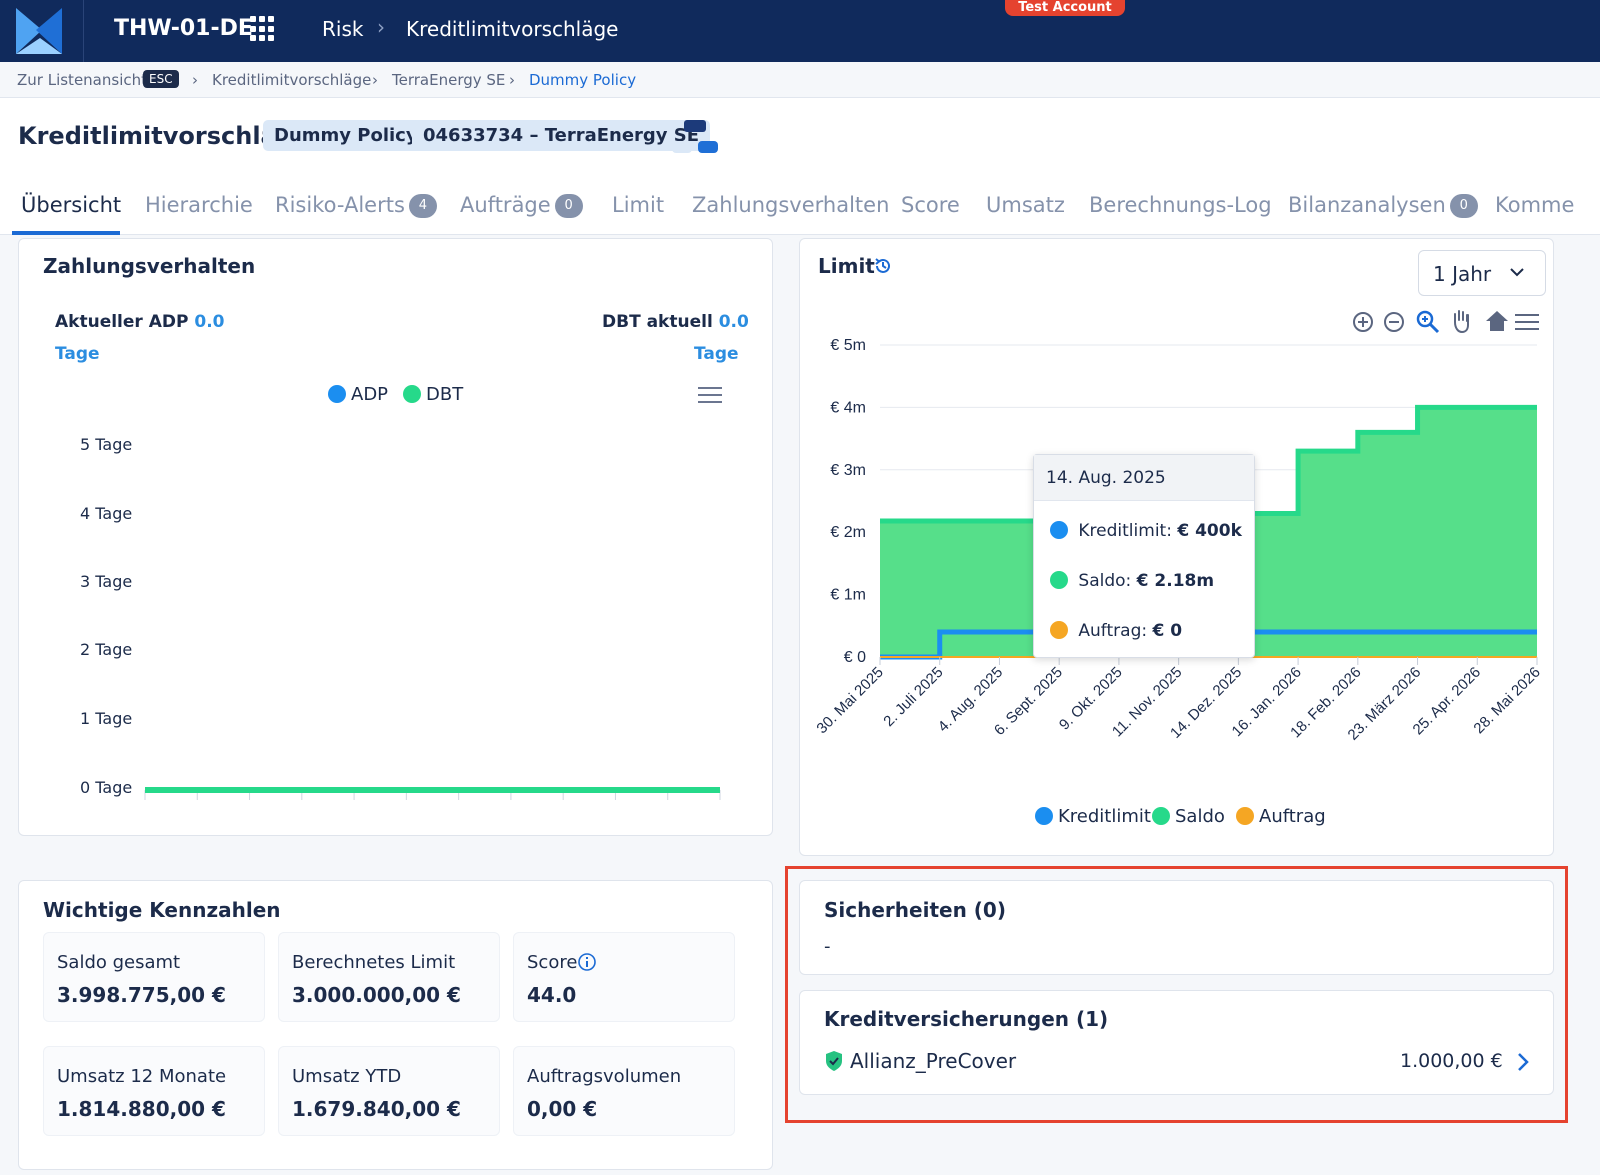  Describe the element at coordinates (39, 31) in the screenshot. I see `logo-icon` at that location.